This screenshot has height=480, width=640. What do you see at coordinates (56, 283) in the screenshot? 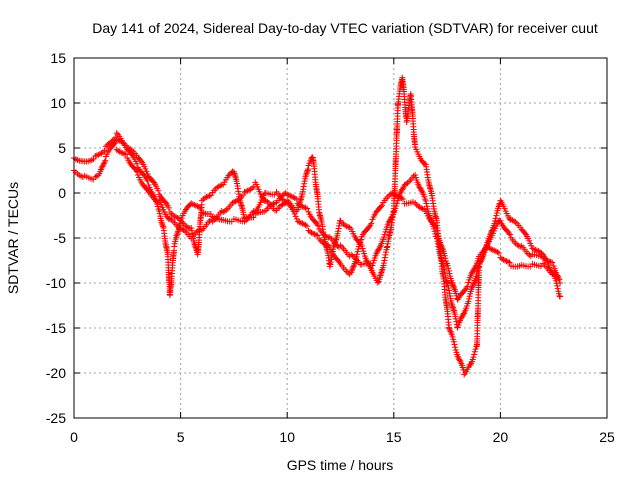
I see `y-tick-label: -10` at bounding box center [56, 283].